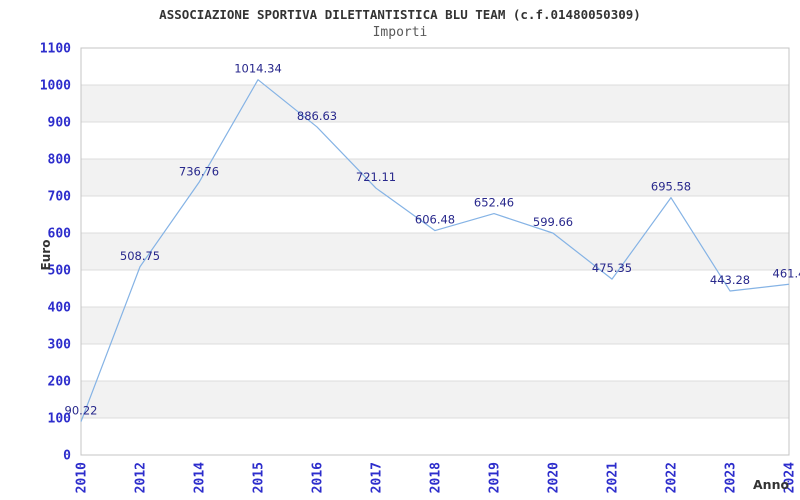  Describe the element at coordinates (613, 477) in the screenshot. I see `x-tick-label: 2021` at that location.